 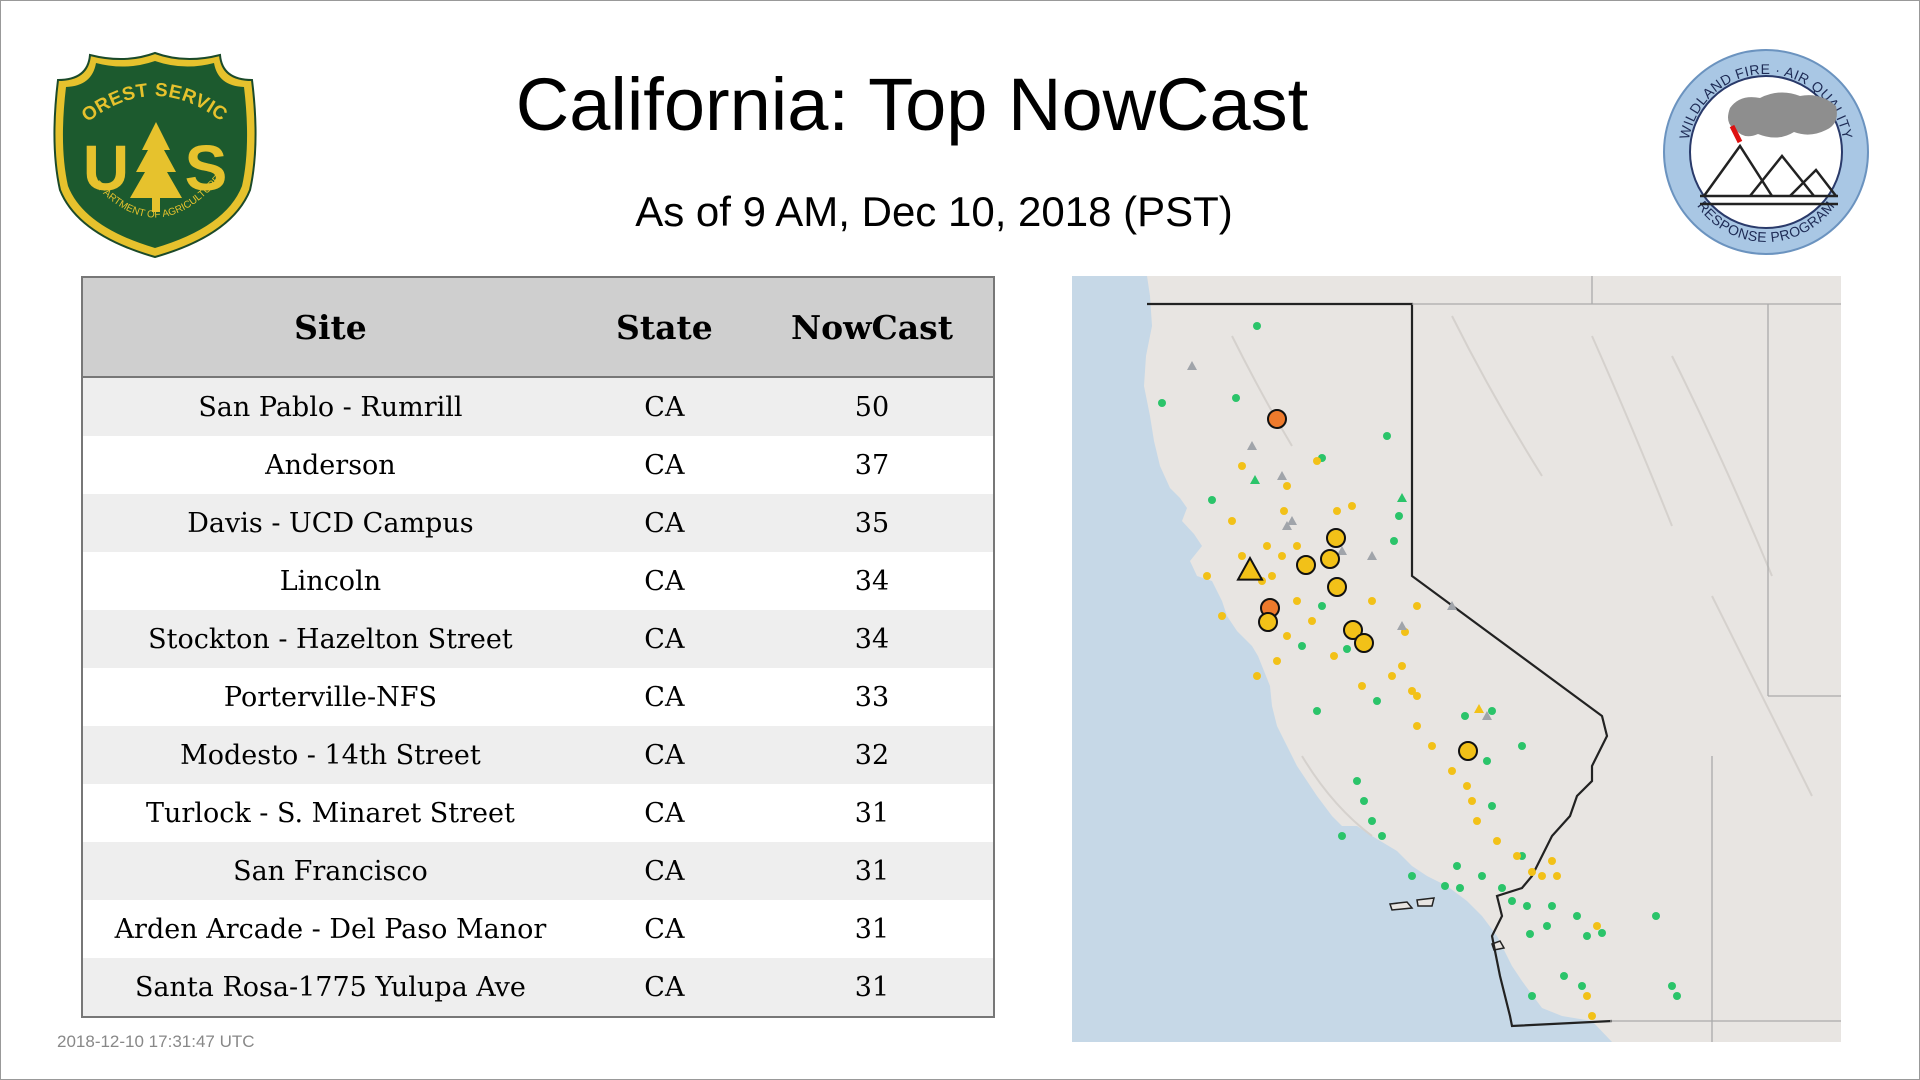 I want to click on site-marker-usg-large, so click(x=1277, y=419).